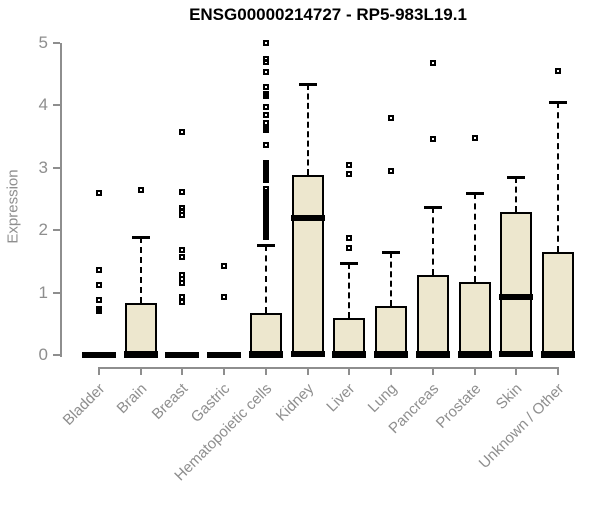 Image resolution: width=600 pixels, height=513 pixels. What do you see at coordinates (474, 137) in the screenshot?
I see `outlier-point-prostate` at bounding box center [474, 137].